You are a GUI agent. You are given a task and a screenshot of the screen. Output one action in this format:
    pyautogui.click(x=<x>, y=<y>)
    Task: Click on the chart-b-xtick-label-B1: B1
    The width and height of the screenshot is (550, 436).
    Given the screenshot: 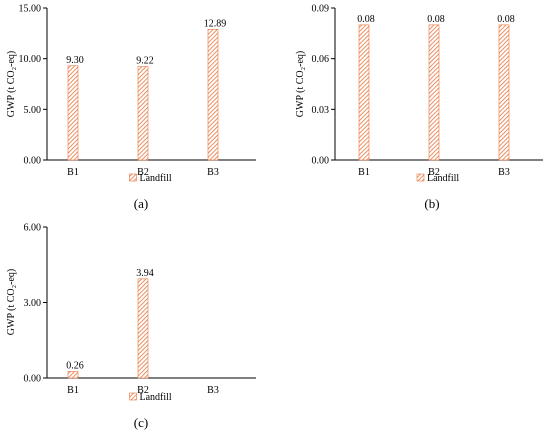 What is the action you would take?
    pyautogui.click(x=364, y=172)
    